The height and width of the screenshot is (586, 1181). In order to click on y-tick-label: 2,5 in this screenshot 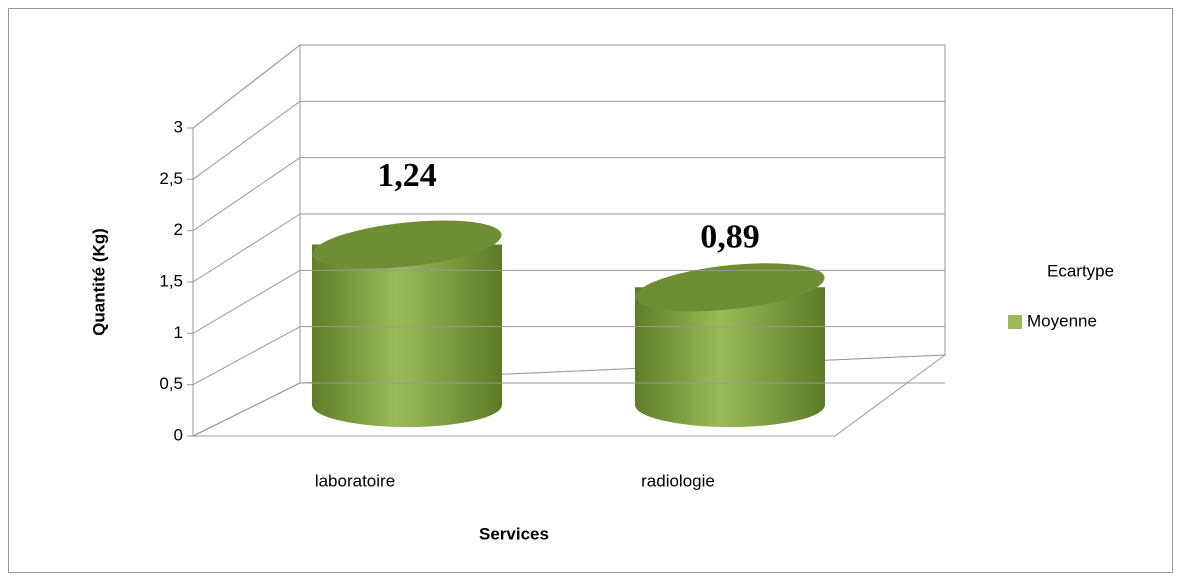, I will do `click(171, 178)`.